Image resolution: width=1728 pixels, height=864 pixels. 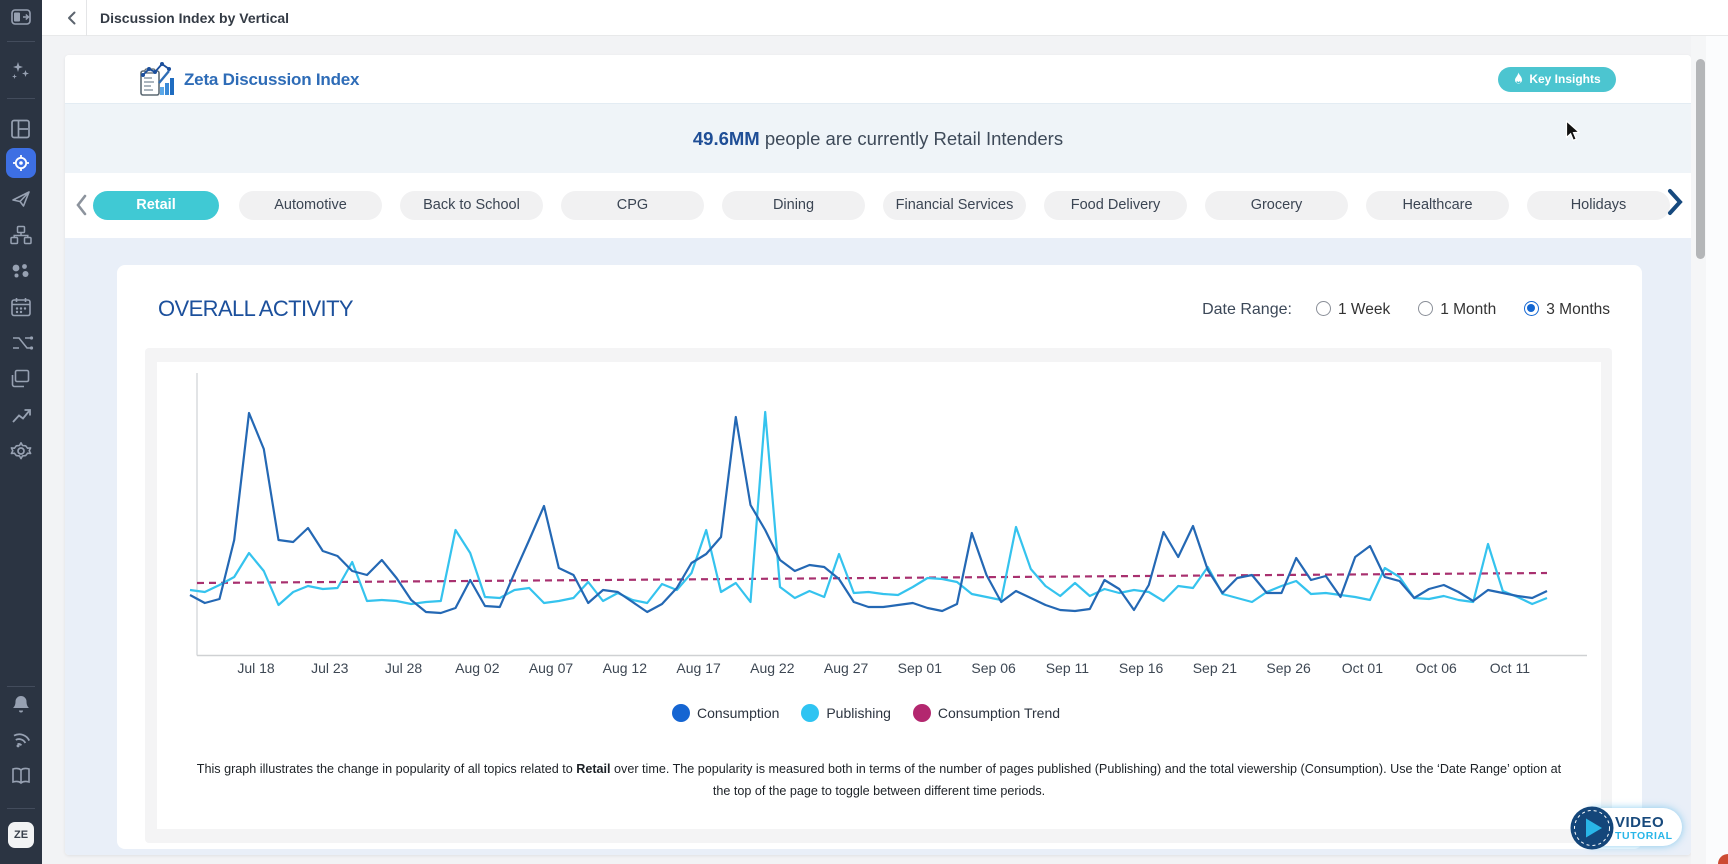 I want to click on svg-text: Sep 16, so click(x=1141, y=668).